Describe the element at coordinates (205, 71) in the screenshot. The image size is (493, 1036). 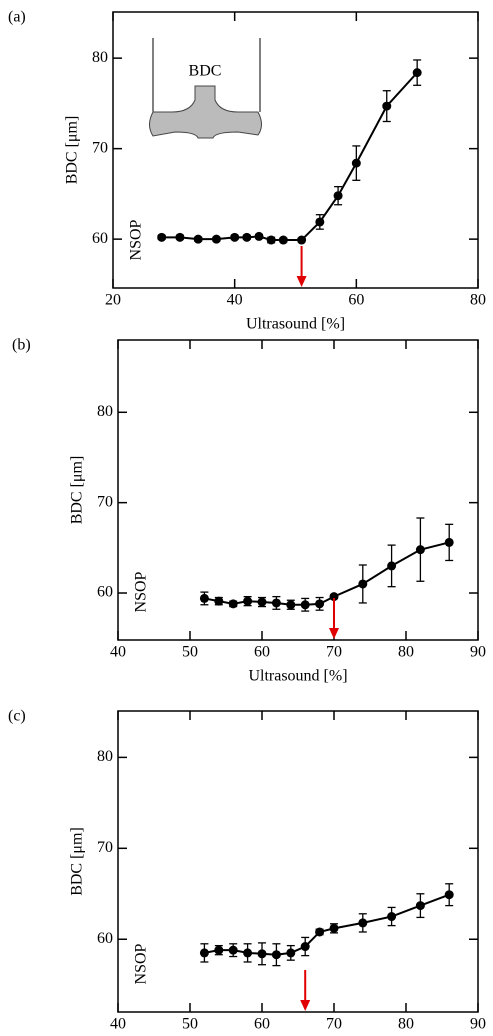
I see `inset-label: BDC` at that location.